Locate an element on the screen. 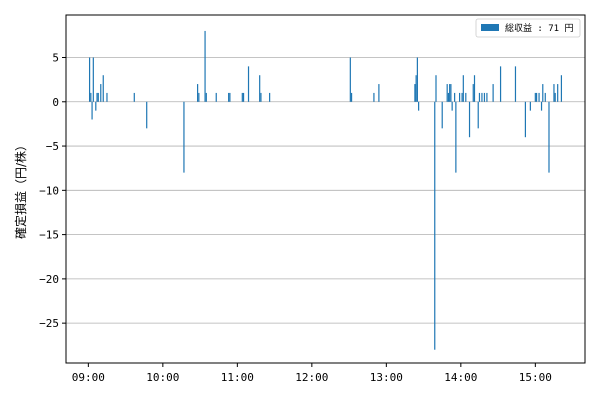  x-tick-label: 11:00 is located at coordinates (237, 377).